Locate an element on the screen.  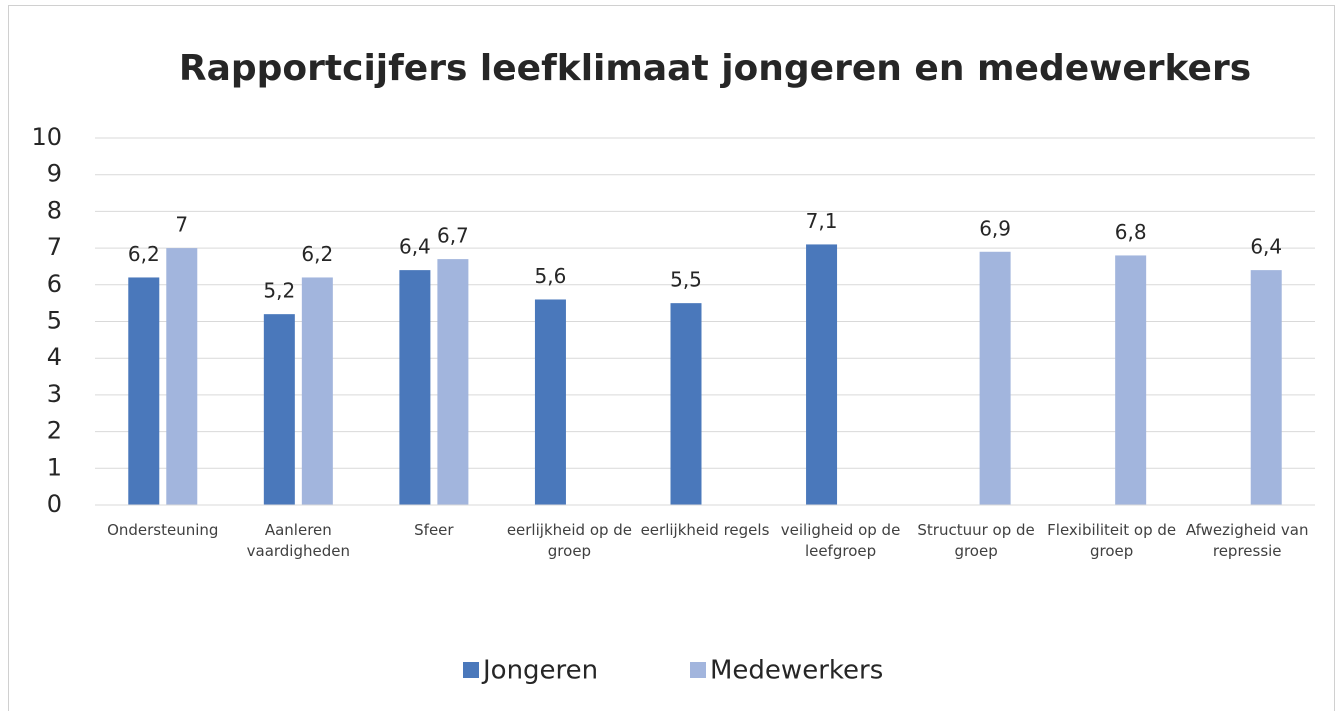
y-tick-label: 4 is located at coordinates (54, 357).